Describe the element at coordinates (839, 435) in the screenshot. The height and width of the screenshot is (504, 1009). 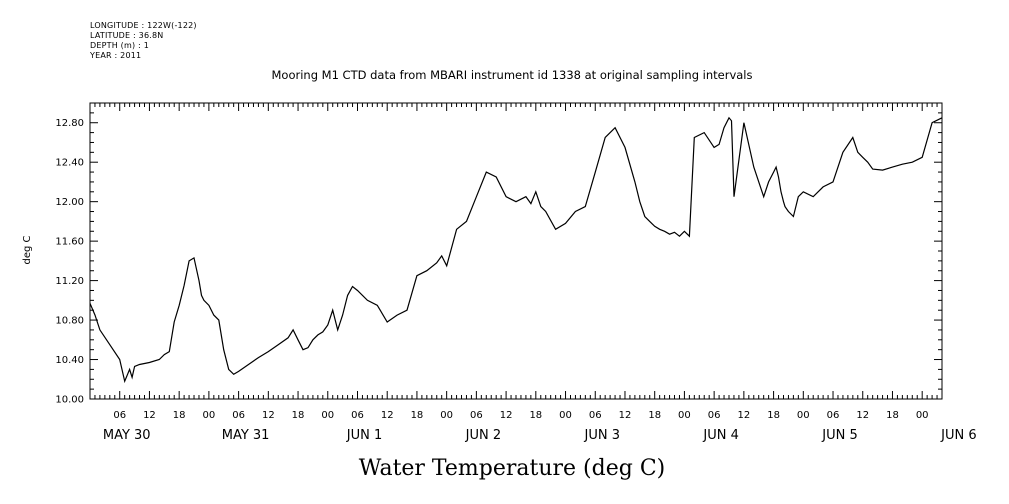
I see `x-day-label: JUN 5` at that location.